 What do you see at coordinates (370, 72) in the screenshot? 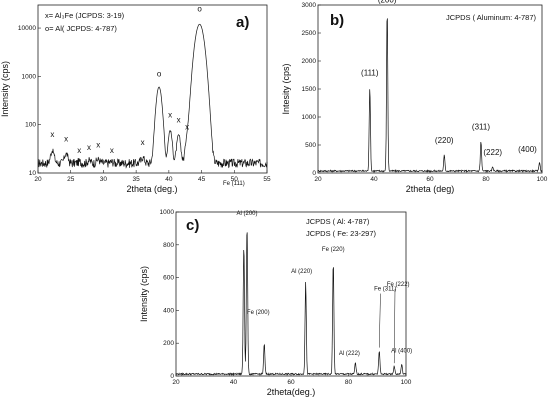
I see `peak-label: (111)` at bounding box center [370, 72].